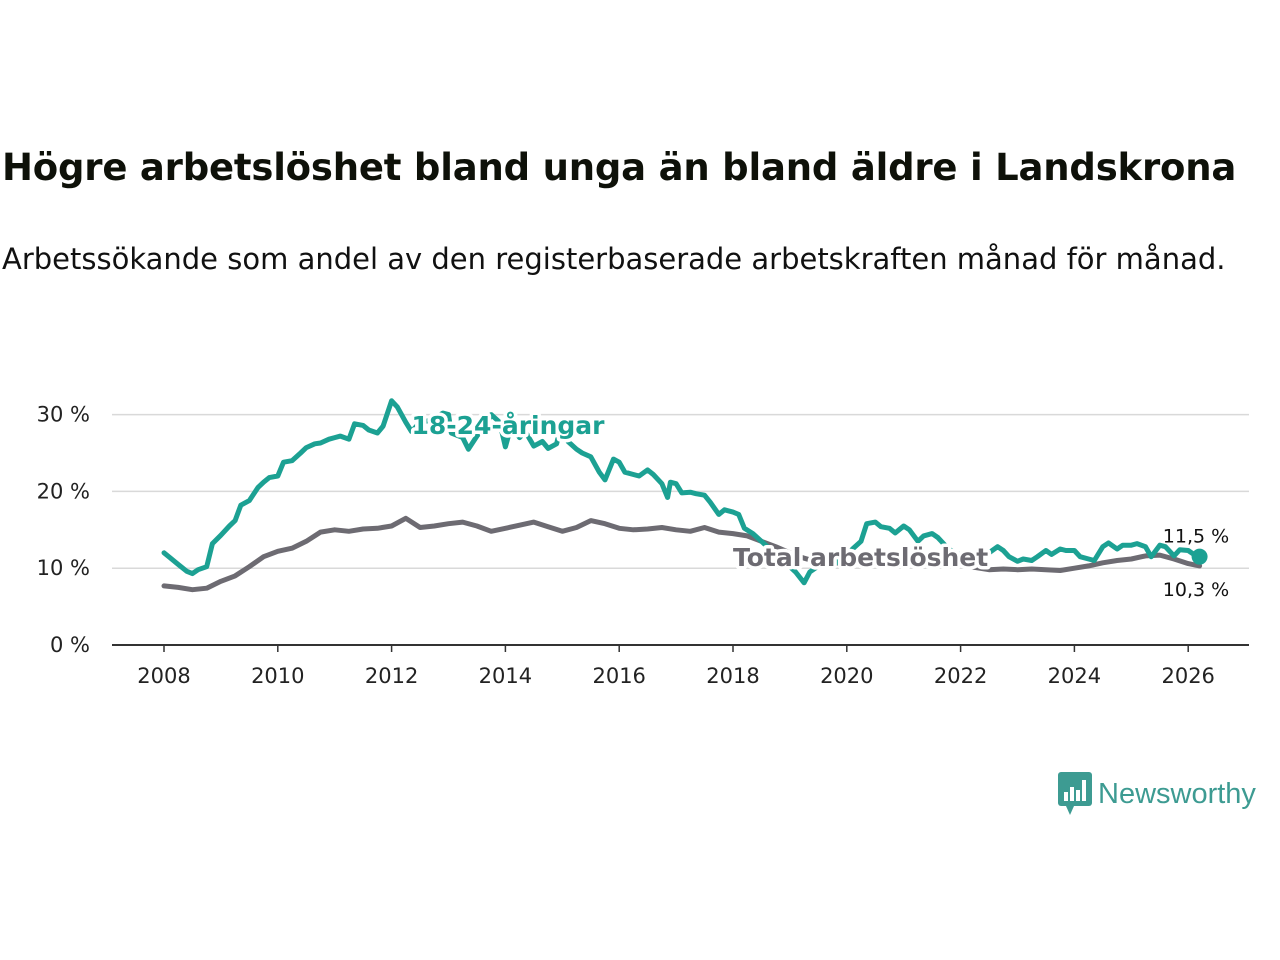  Describe the element at coordinates (860, 557) in the screenshot. I see `total-series-label: Total arbetslöshet` at that location.